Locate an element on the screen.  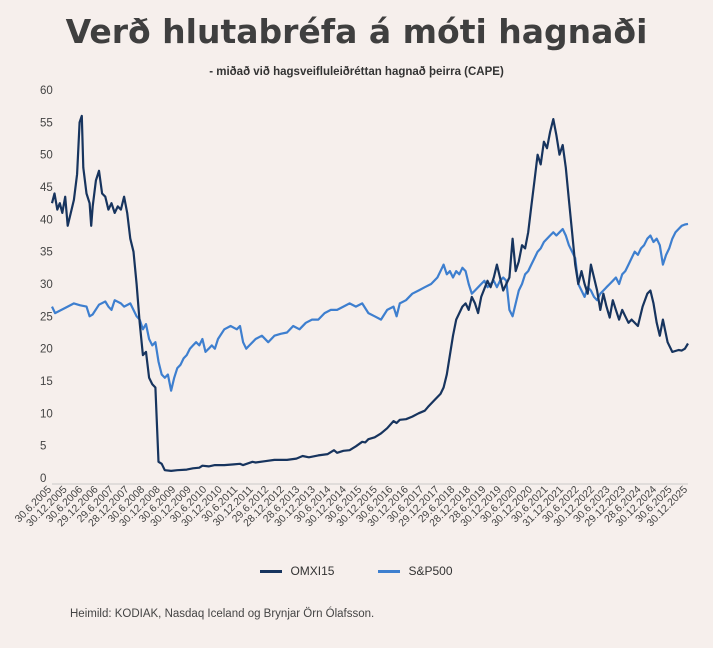
legend-swatch-omxi15 is located at coordinates (271, 571).